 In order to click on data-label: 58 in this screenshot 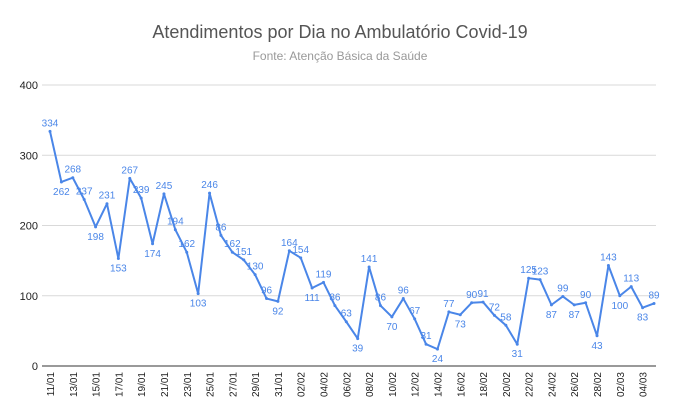, I will do `click(506, 317)`.